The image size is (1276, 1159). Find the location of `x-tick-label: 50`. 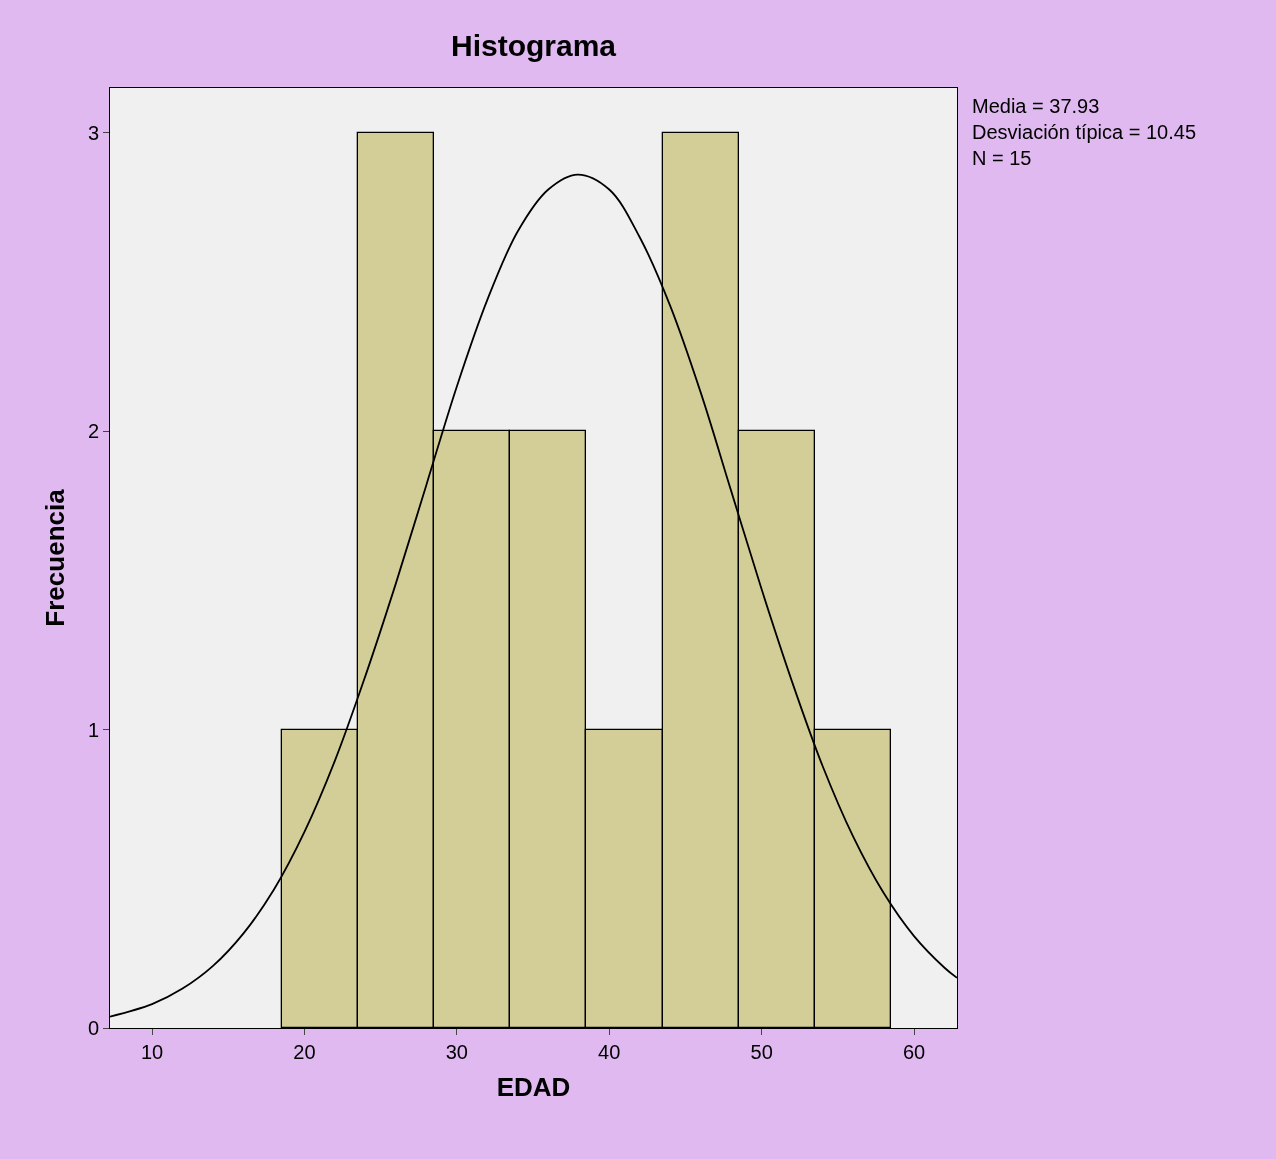

x-tick-label: 50 is located at coordinates (761, 1052).